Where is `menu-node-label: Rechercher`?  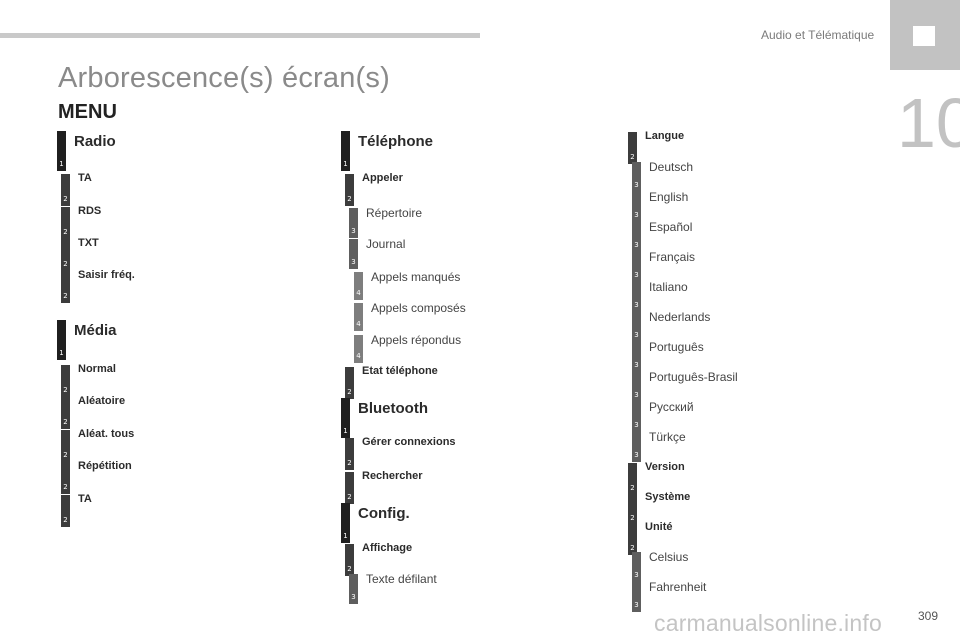 menu-node-label: Rechercher is located at coordinates (392, 476).